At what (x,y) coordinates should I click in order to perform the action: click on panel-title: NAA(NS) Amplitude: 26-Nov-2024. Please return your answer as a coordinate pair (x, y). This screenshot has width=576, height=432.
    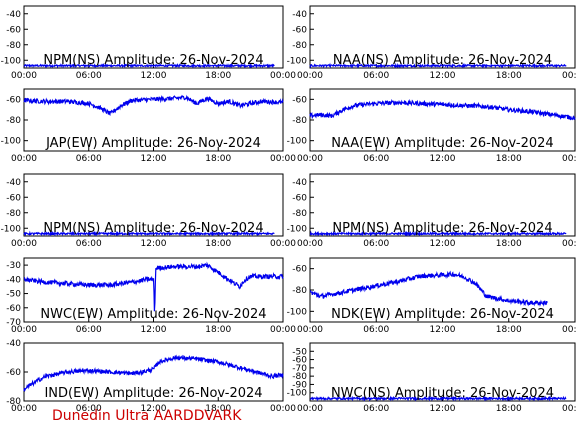
    Looking at the image, I should click on (442, 60).